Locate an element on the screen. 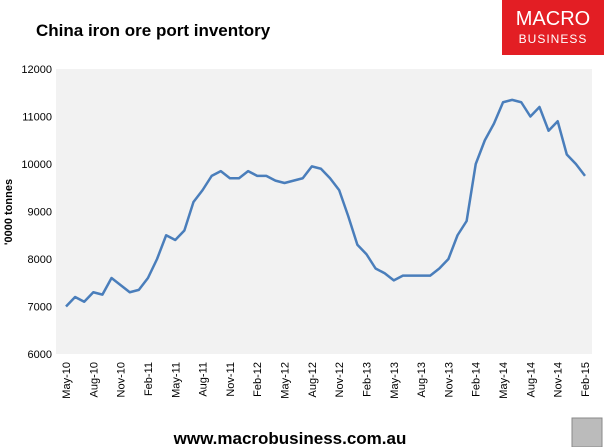 This screenshot has width=604, height=447. x-tick-label: Feb-12 is located at coordinates (258, 379).